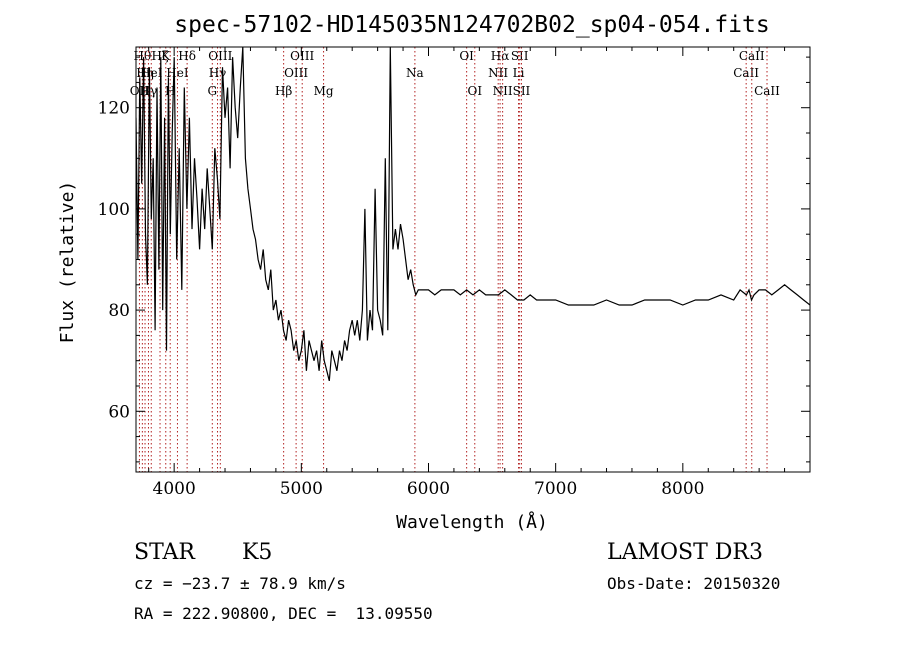  What do you see at coordinates (114, 109) in the screenshot?
I see `y-tick-label: 120` at bounding box center [114, 109].